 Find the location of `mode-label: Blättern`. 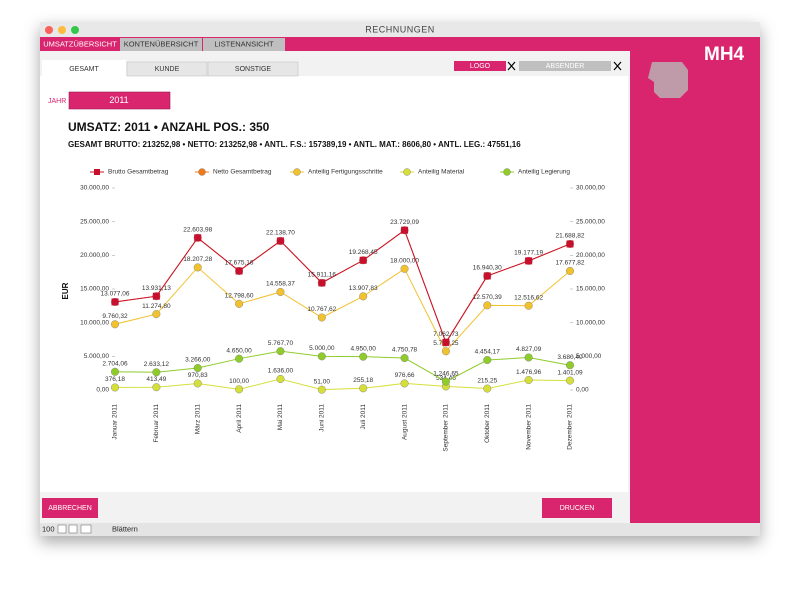

mode-label: Blättern is located at coordinates (125, 528).